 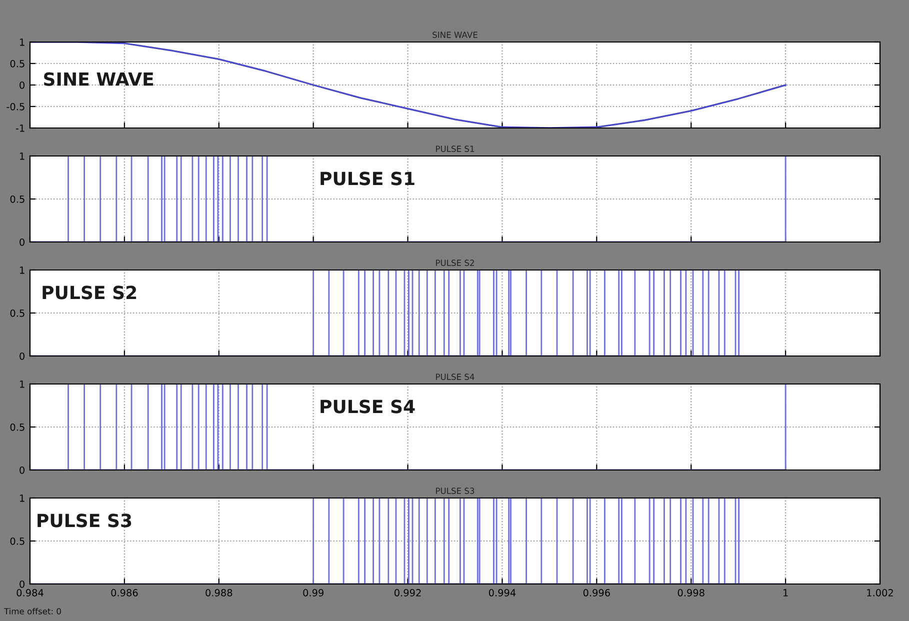 What do you see at coordinates (455, 491) in the screenshot?
I see `chart-title: PULSE S3` at bounding box center [455, 491].